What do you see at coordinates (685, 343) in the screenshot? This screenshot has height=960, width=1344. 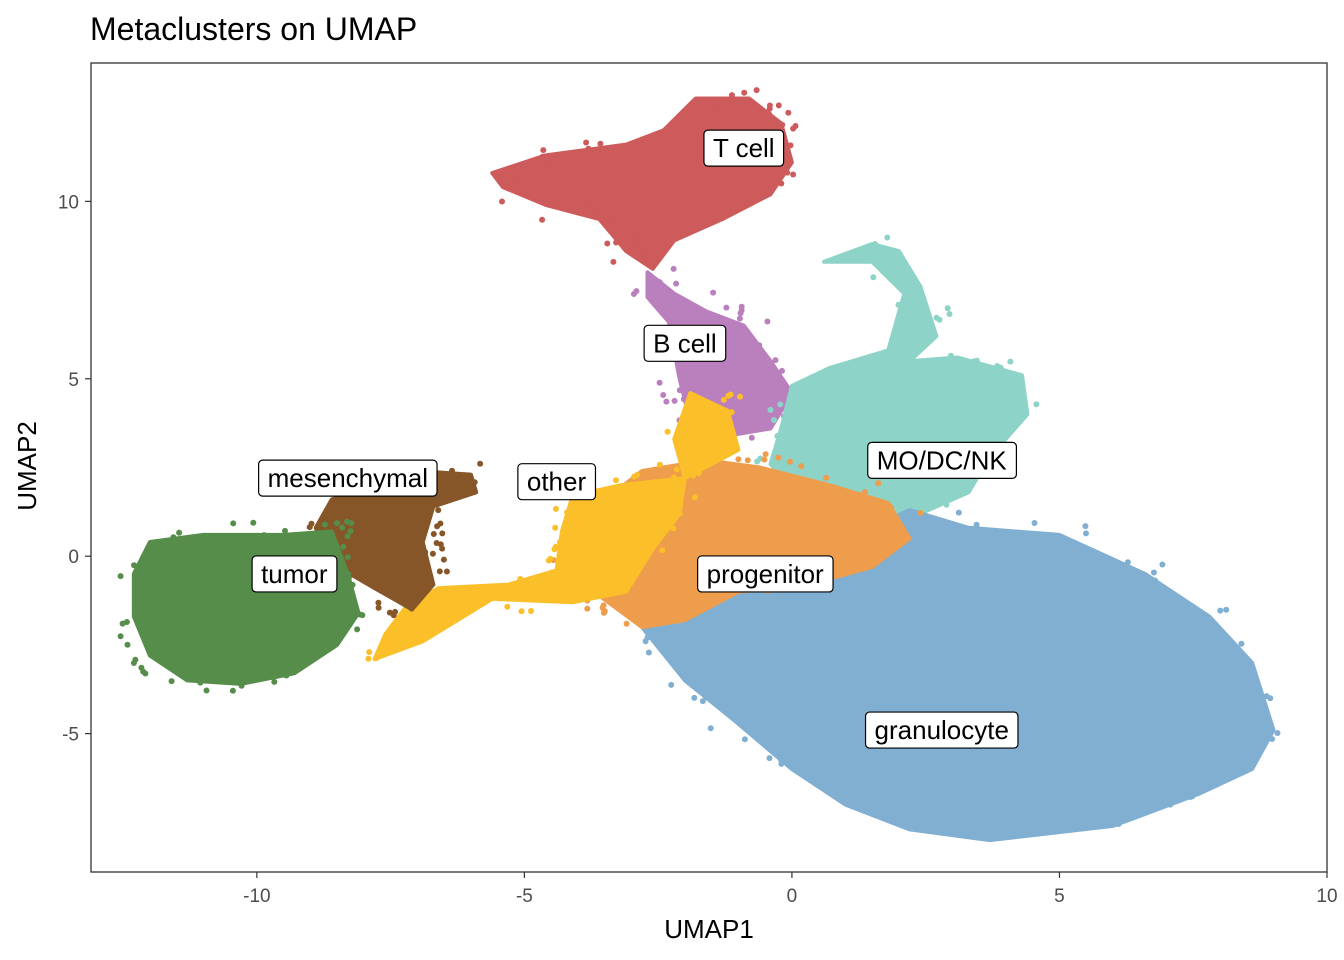 I see `cluster-label-text: B cell` at bounding box center [685, 343].